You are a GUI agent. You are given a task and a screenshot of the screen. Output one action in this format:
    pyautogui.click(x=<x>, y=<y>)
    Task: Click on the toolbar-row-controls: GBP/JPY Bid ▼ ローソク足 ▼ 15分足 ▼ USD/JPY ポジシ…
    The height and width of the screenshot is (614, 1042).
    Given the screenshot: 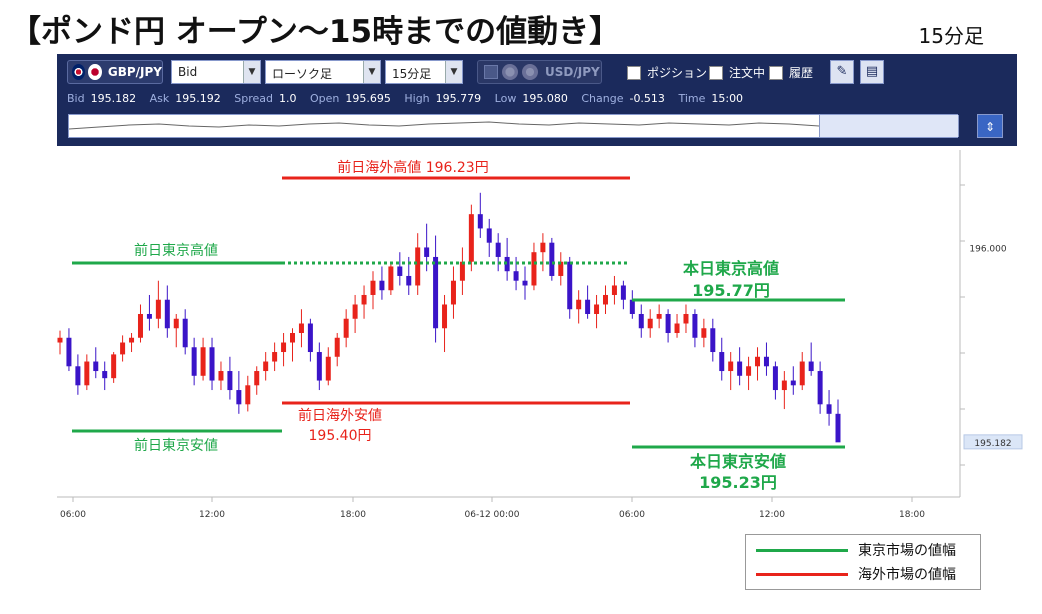 What is the action you would take?
    pyautogui.click(x=537, y=73)
    